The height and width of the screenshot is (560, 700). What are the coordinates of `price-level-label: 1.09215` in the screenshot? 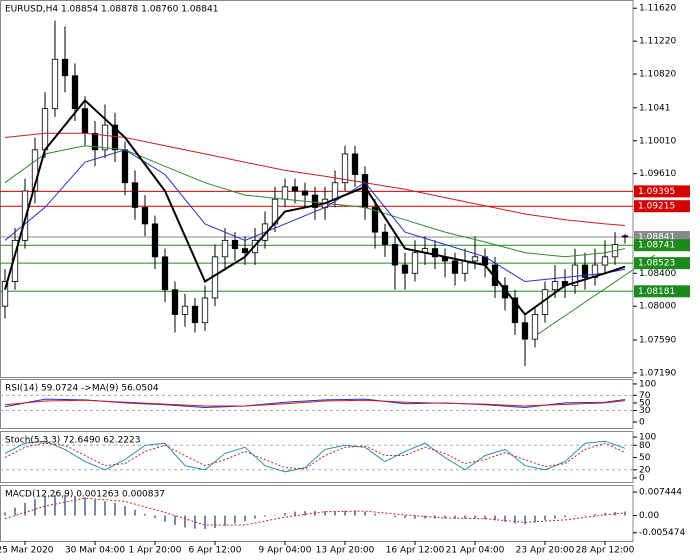 It's located at (656, 207).